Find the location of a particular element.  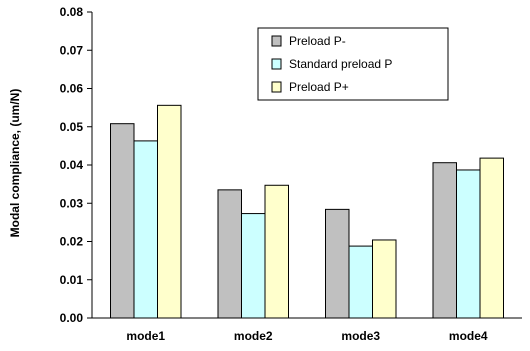

x-axis-labels: mode1 mode2 mode3 mode4 is located at coordinates (307, 336).